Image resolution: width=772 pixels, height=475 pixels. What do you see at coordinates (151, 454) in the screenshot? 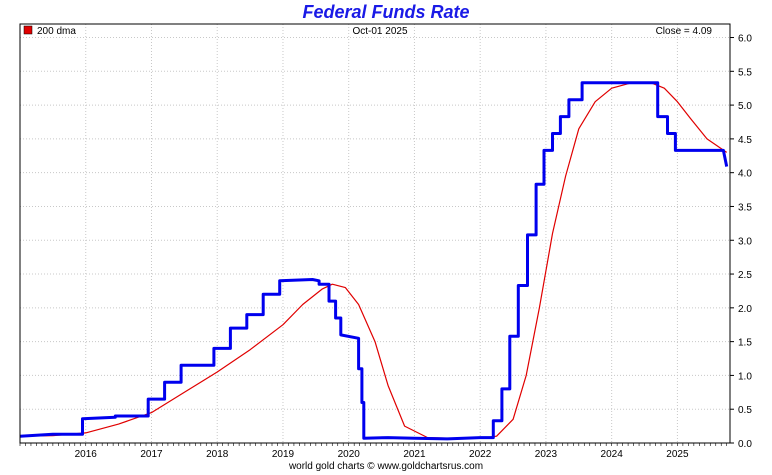
I see `x-tick-label: 2017` at bounding box center [151, 454].